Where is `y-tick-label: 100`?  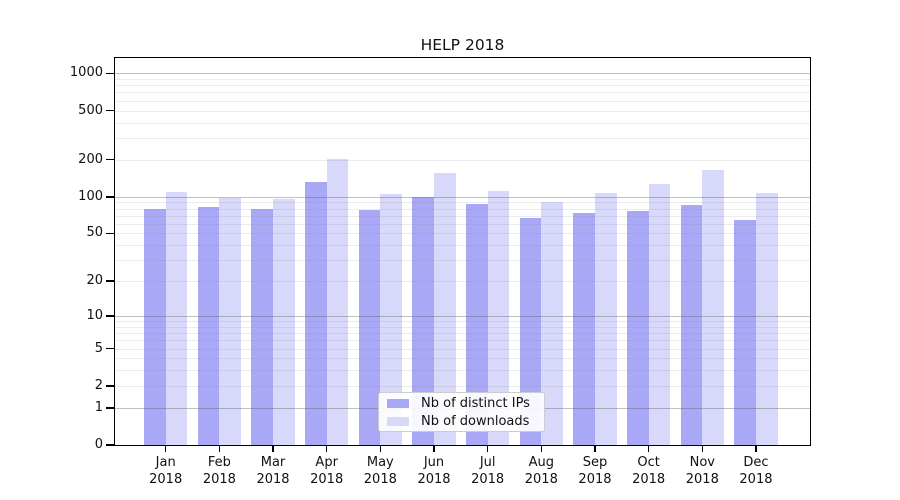
y-tick-label: 100 is located at coordinates (90, 196).